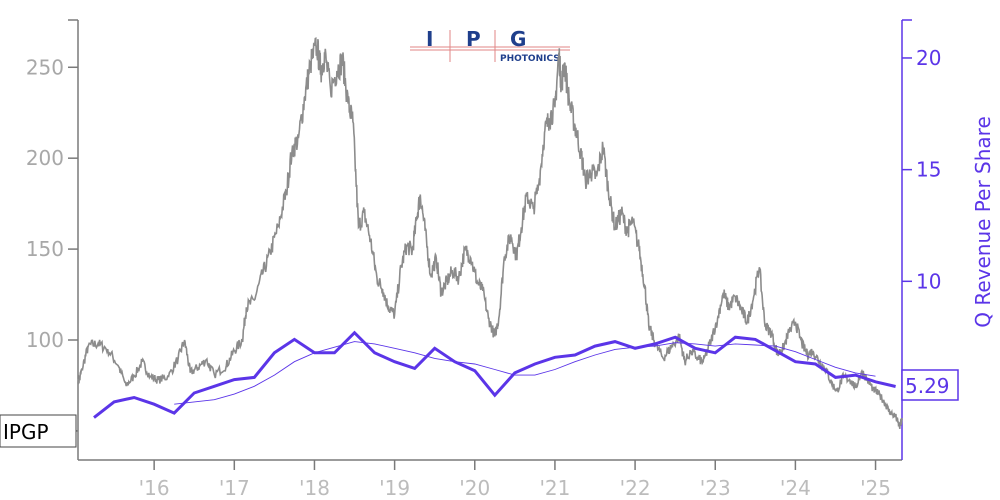 The width and height of the screenshot is (1000, 500). What do you see at coordinates (45, 249) in the screenshot?
I see `left-tick-label: 150` at bounding box center [45, 249].